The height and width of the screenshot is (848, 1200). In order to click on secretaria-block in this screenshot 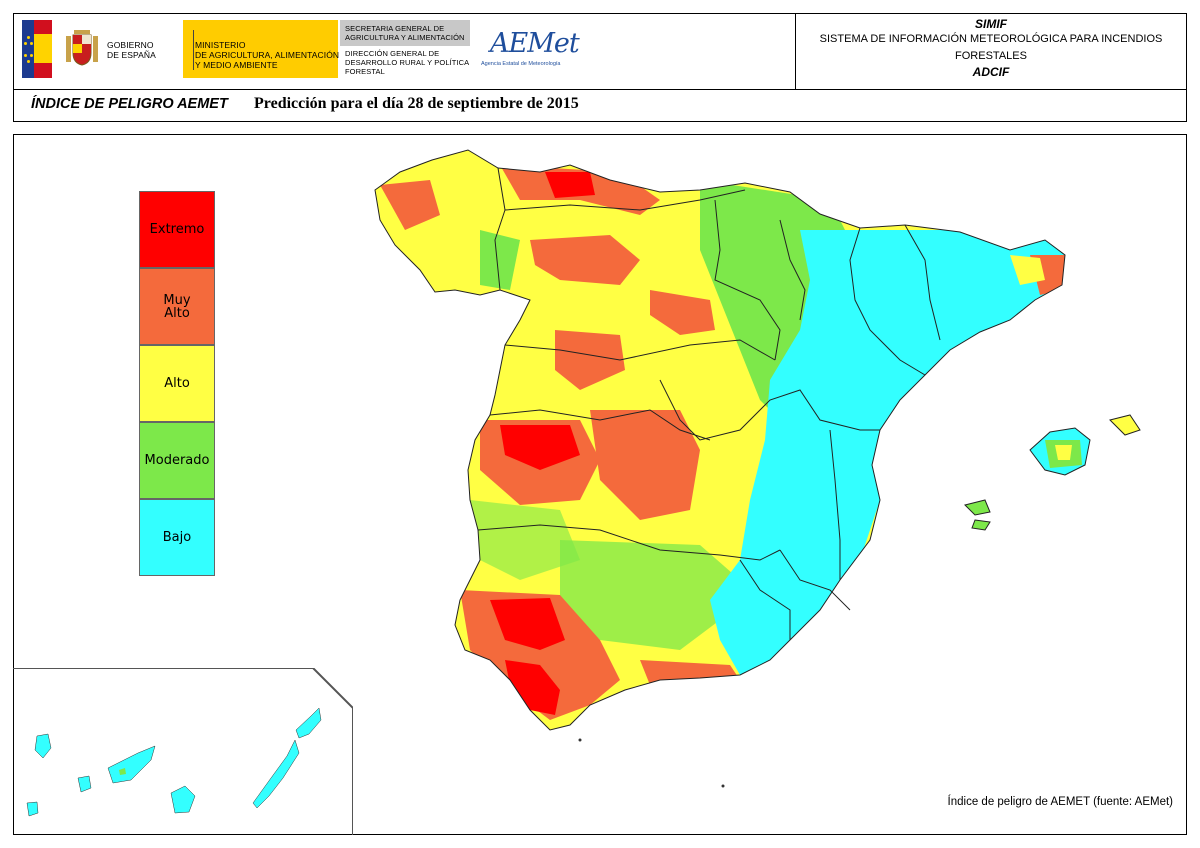, I will do `click(405, 33)`.